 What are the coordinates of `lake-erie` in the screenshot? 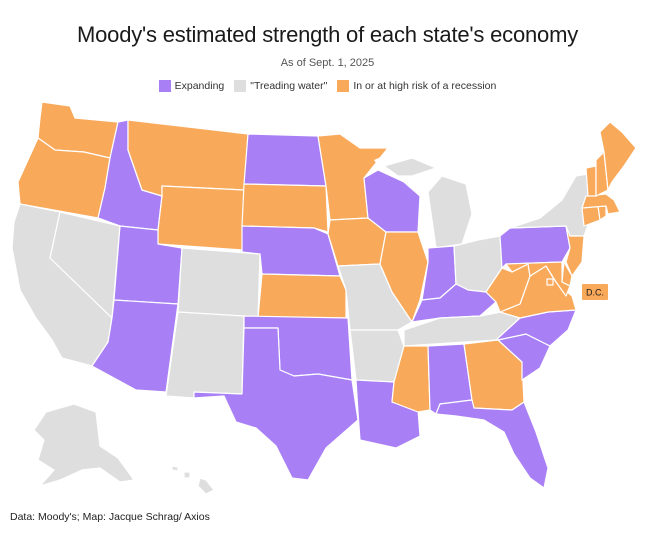 It's located at (490, 222).